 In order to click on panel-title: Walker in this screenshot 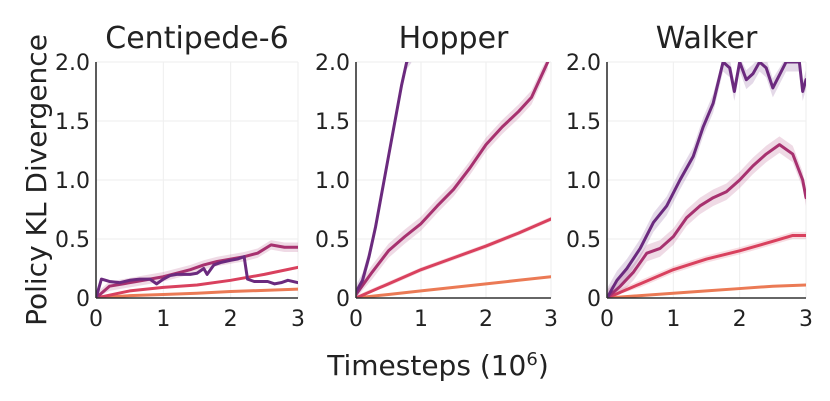, I will do `click(707, 38)`.